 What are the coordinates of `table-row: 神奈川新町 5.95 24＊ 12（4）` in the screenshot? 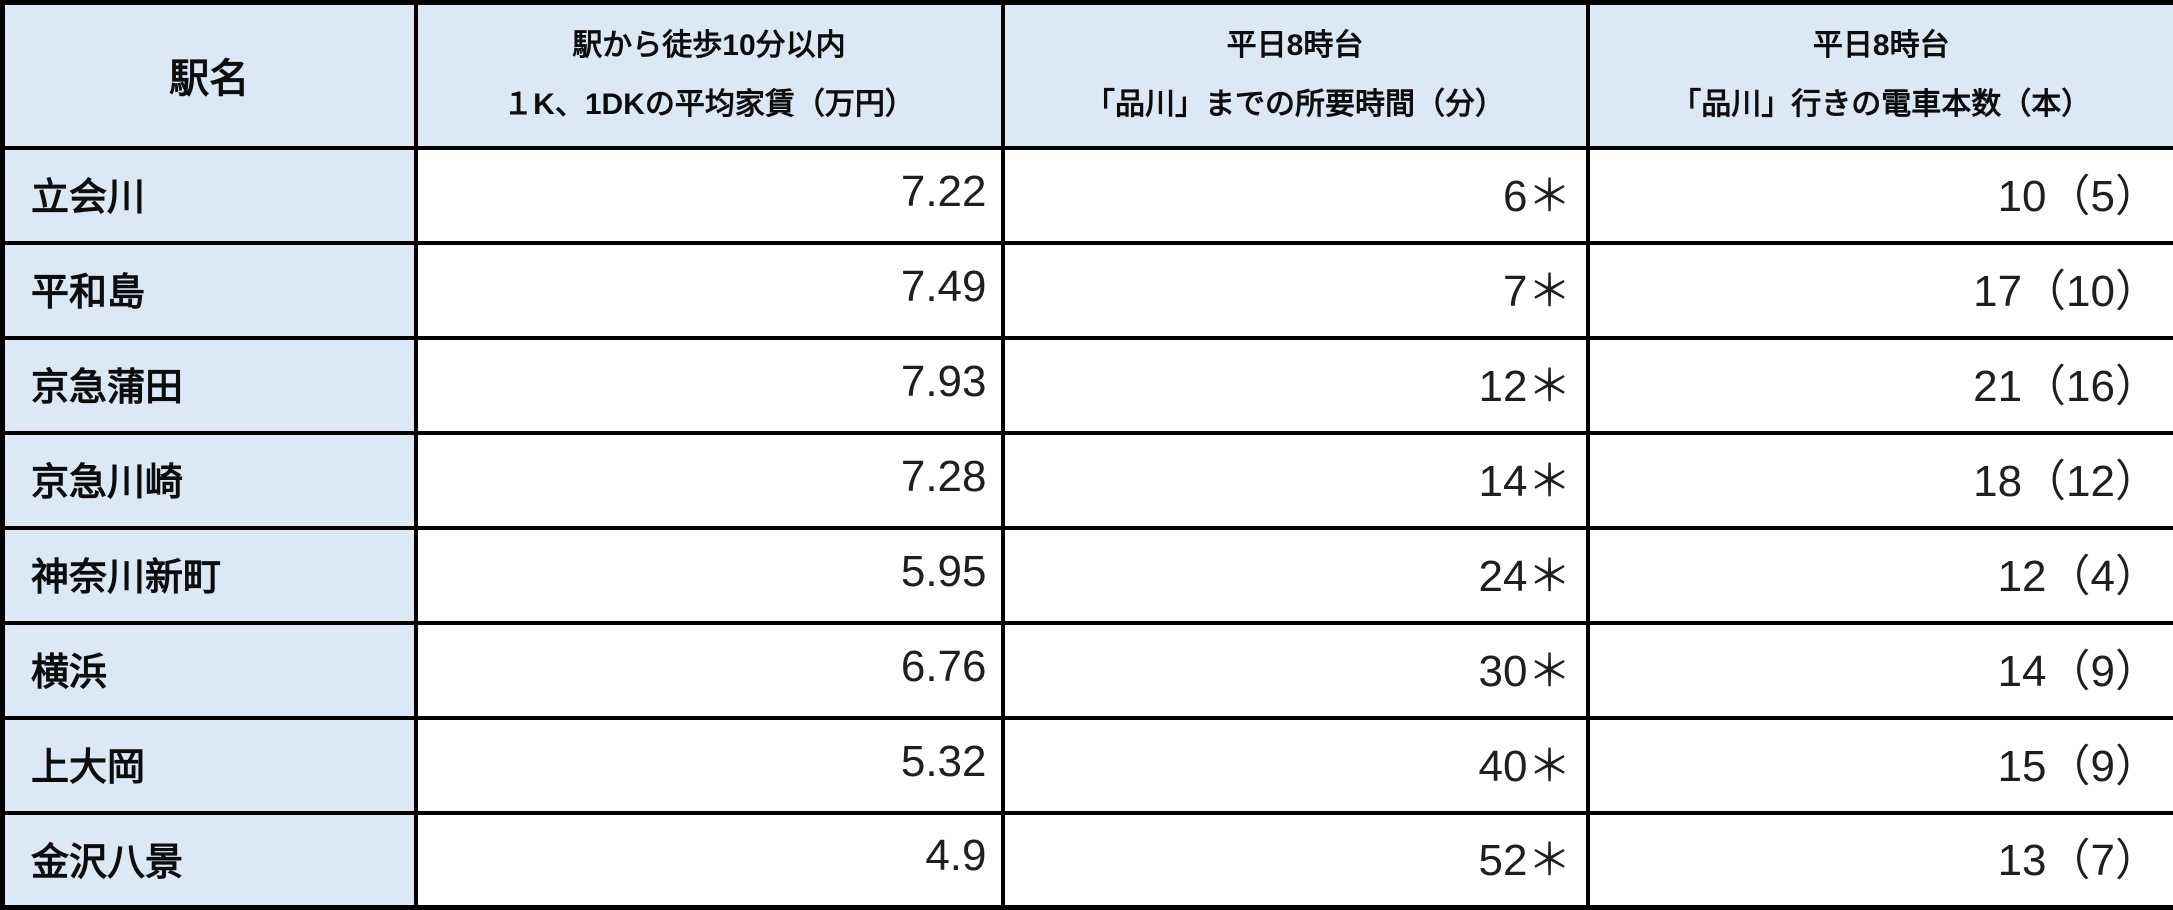 It's located at (1088, 575).